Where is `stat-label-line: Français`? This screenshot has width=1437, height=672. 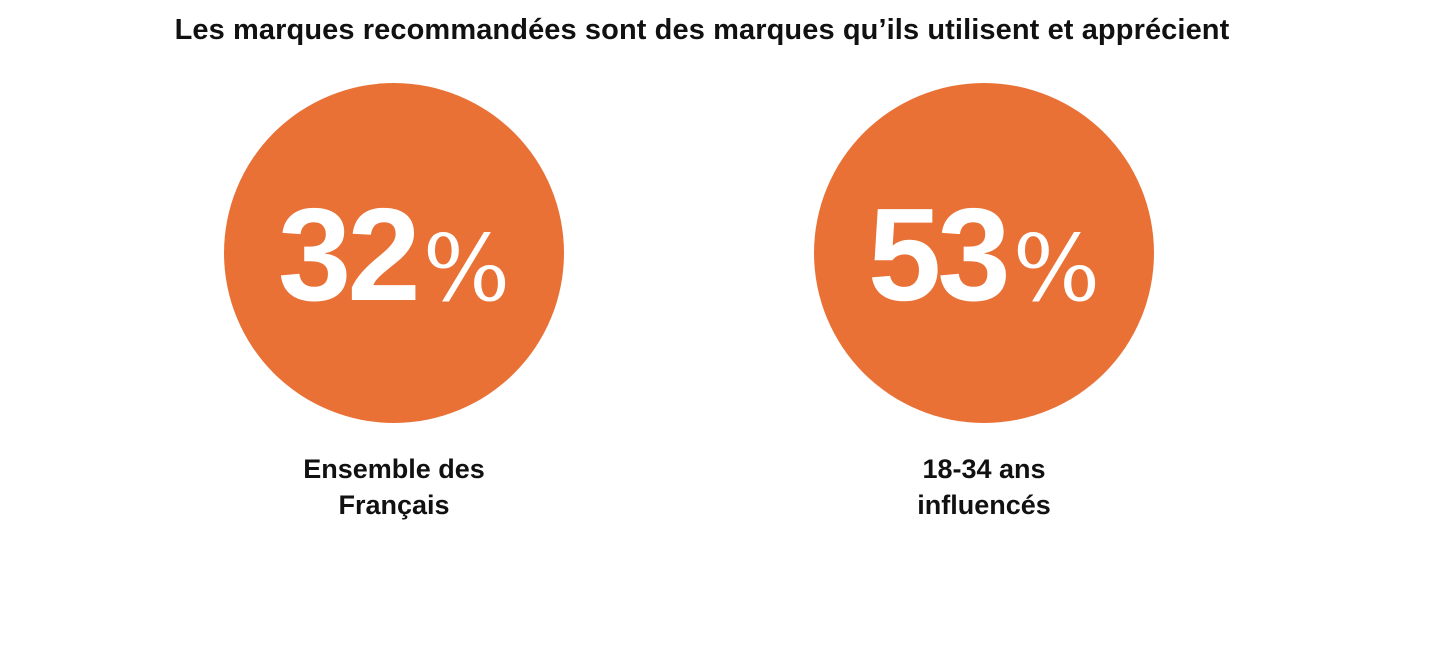
stat-label-line: Français is located at coordinates (394, 505).